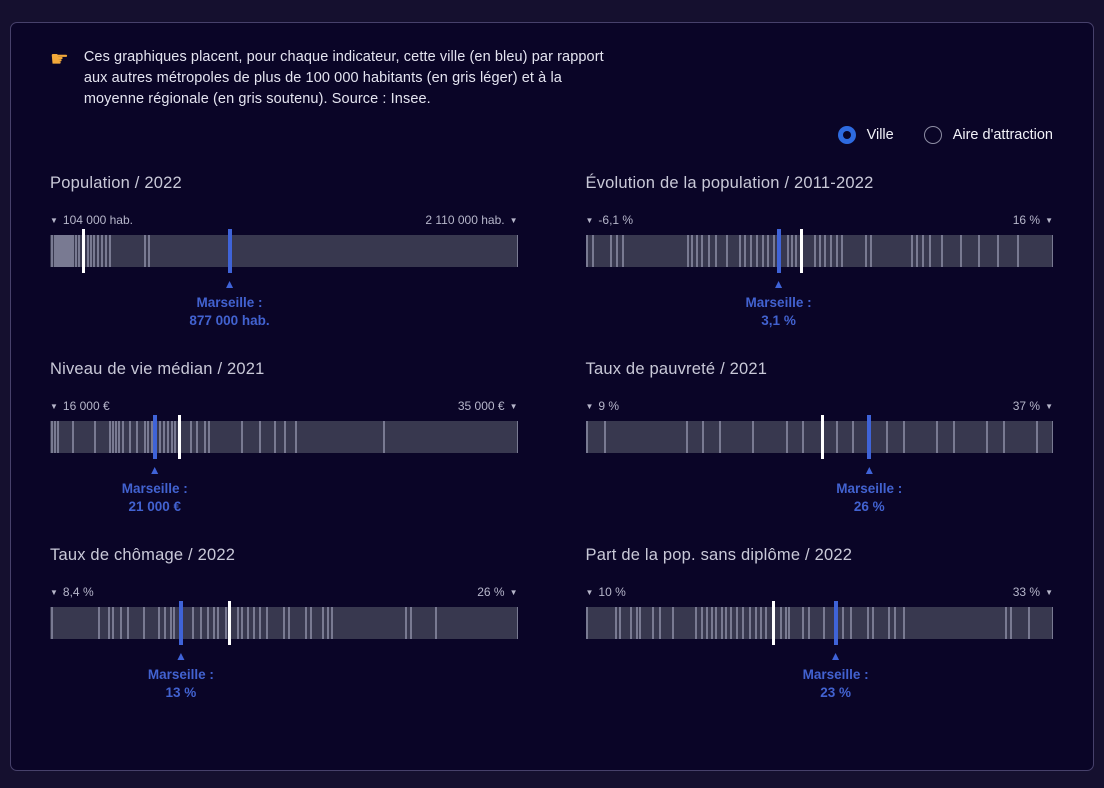 Image resolution: width=1104 pixels, height=788 pixels. Describe the element at coordinates (1026, 406) in the screenshot. I see `axis-max-text: 37 %` at that location.